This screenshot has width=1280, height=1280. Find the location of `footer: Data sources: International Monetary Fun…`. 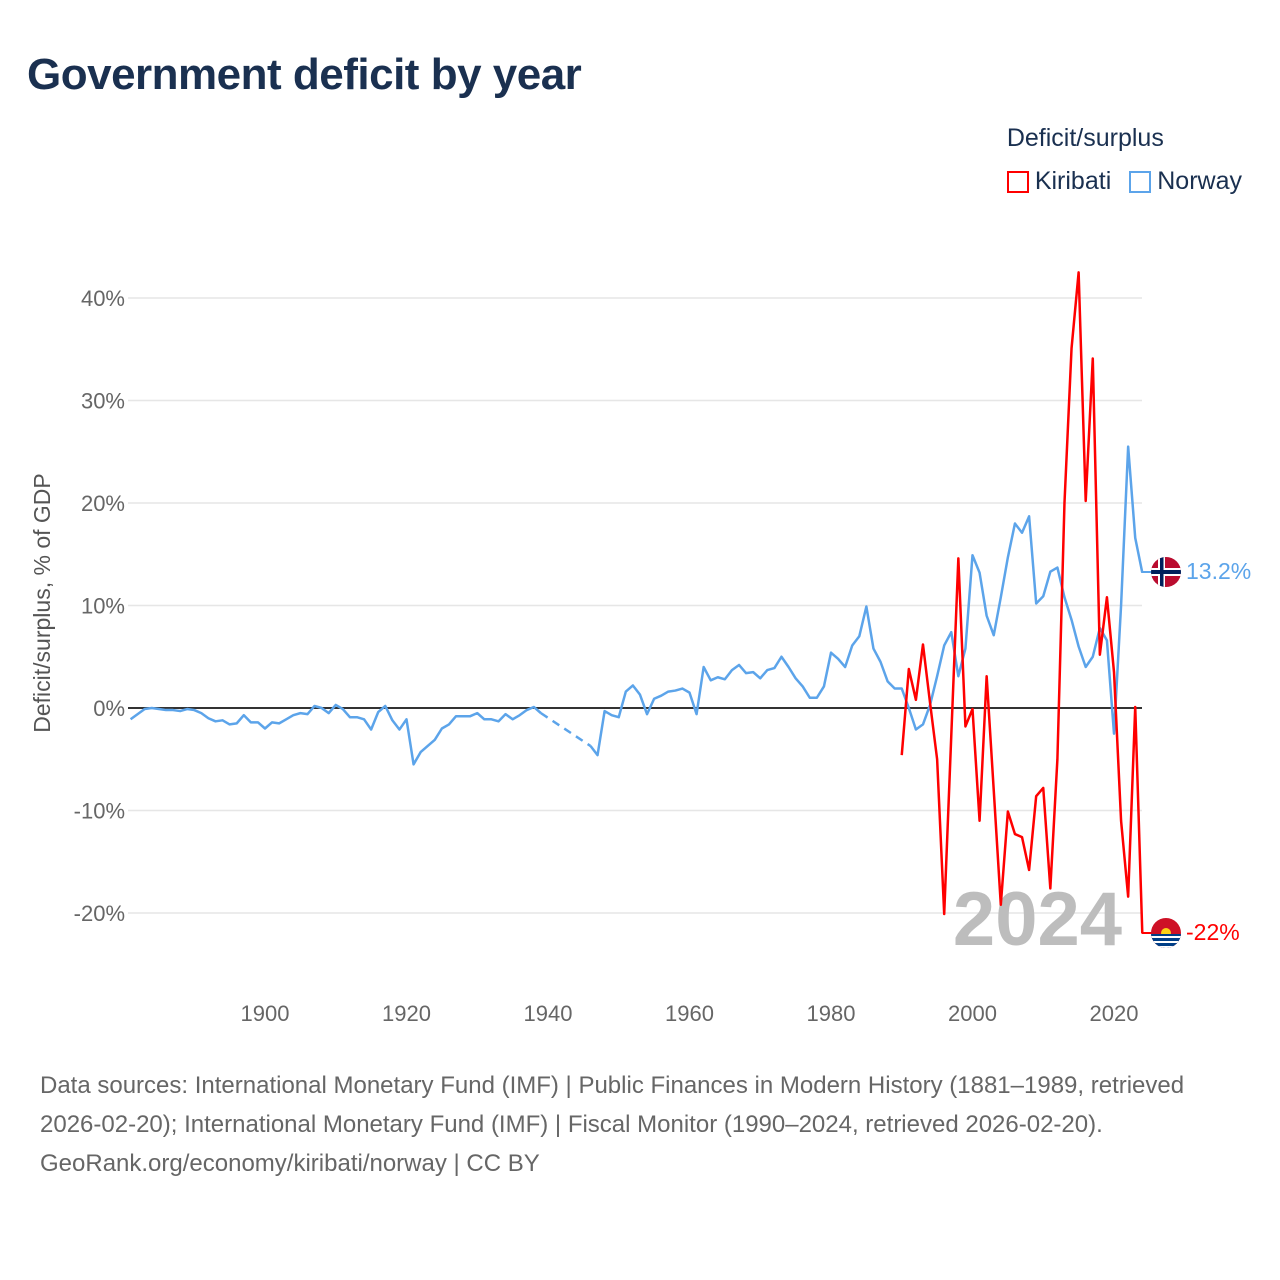

footer: Data sources: International Monetary Fun… is located at coordinates (640, 1124).